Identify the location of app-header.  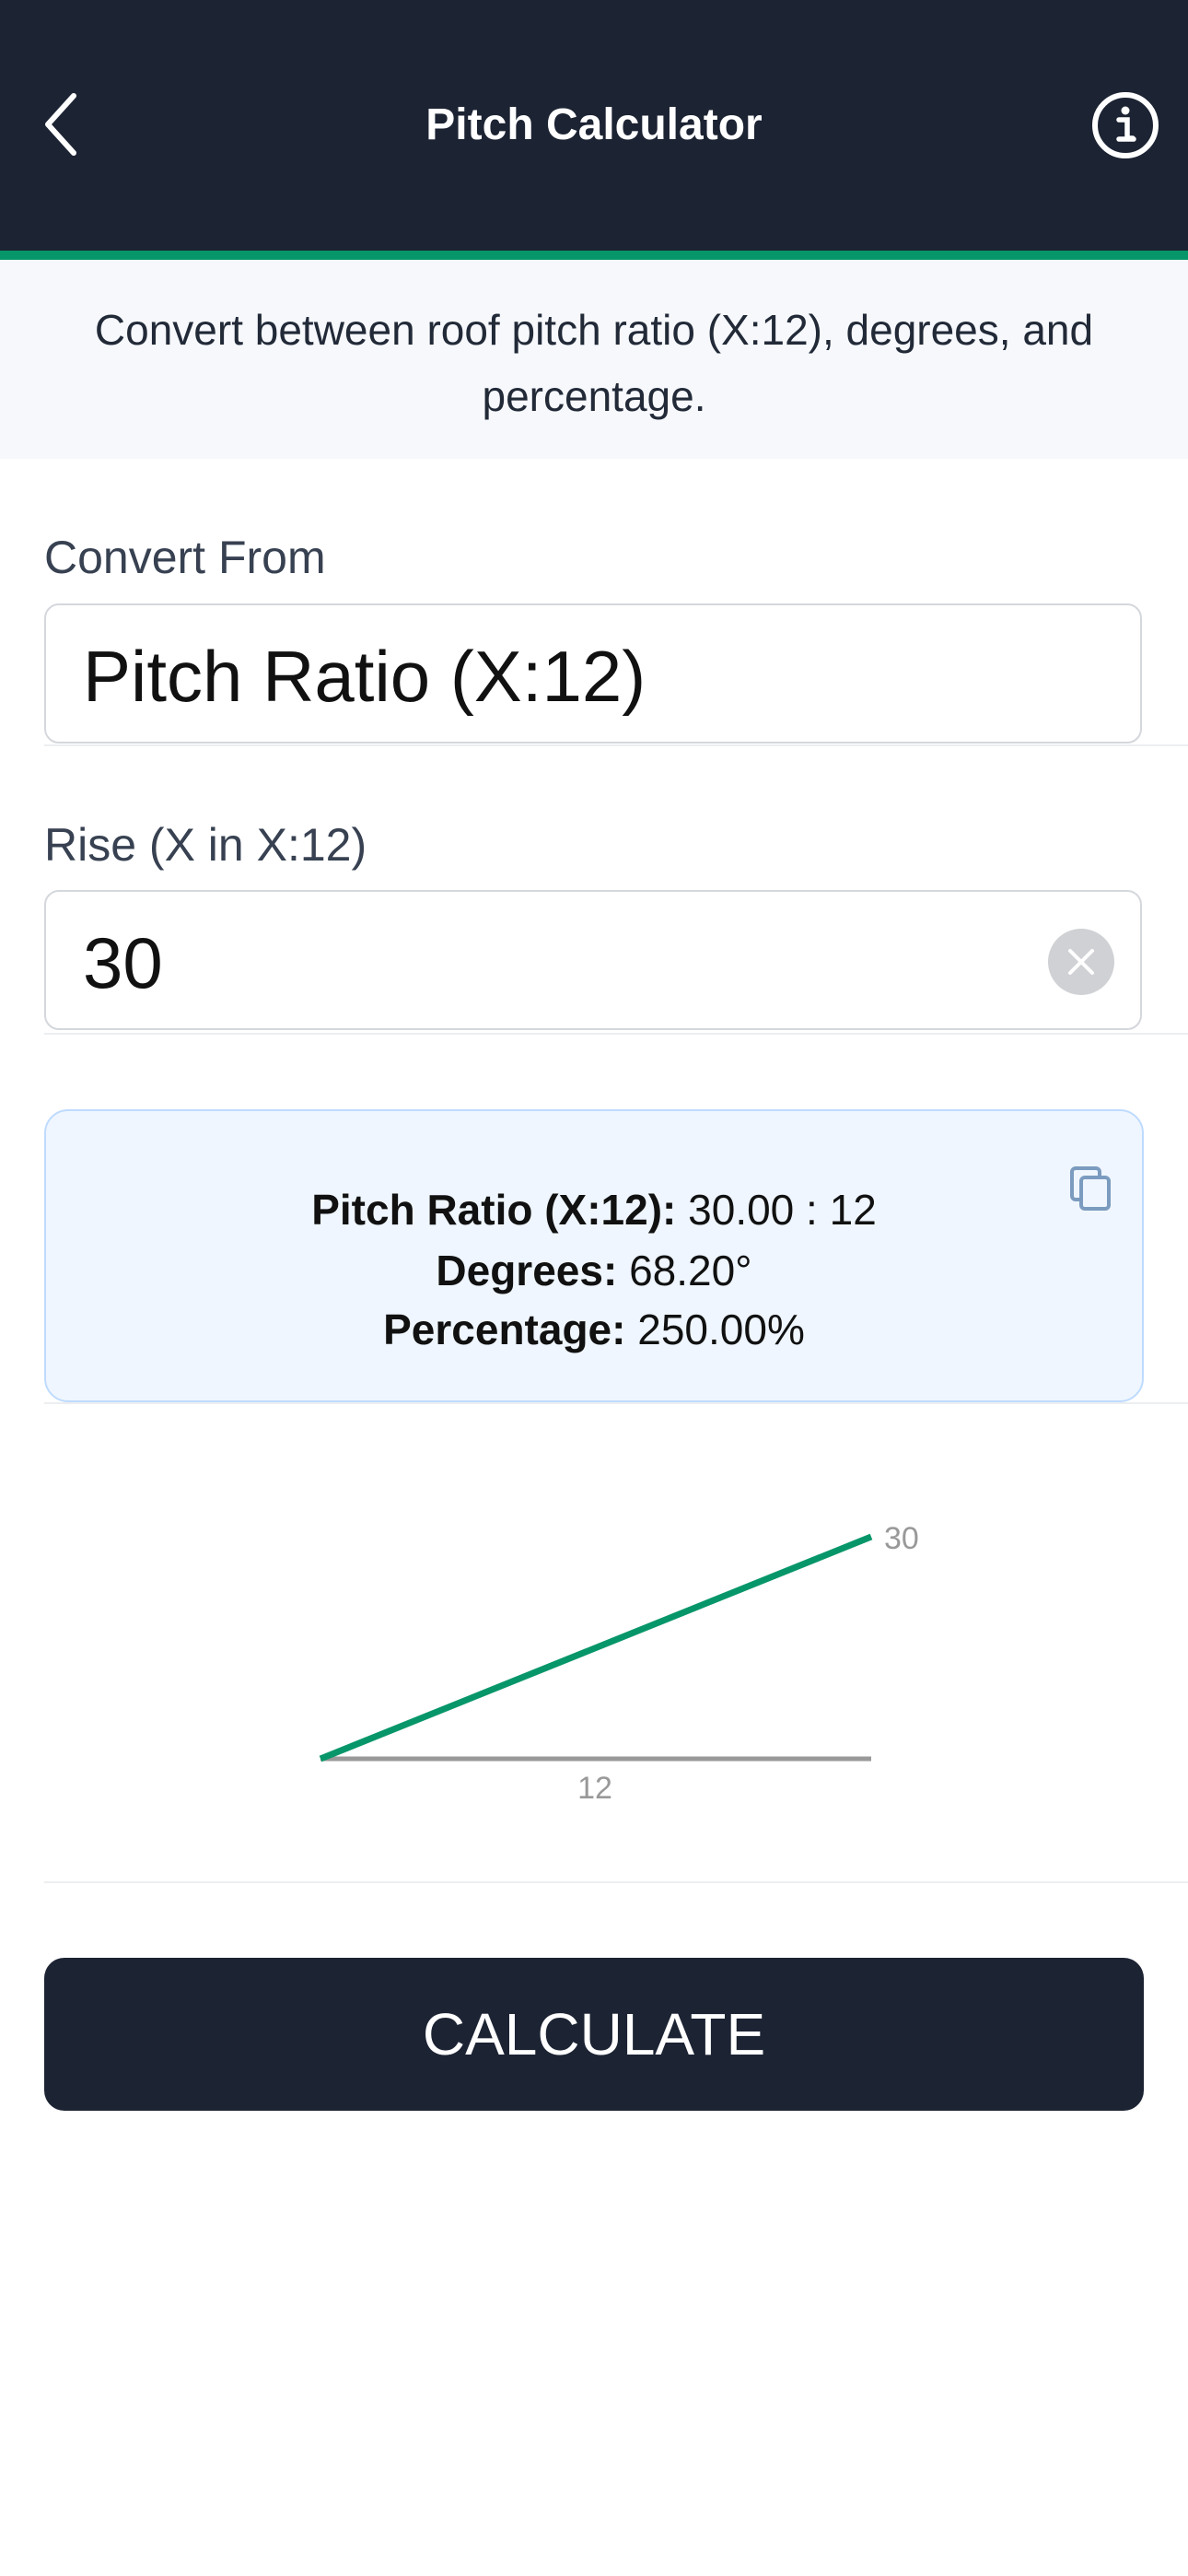
(594, 125).